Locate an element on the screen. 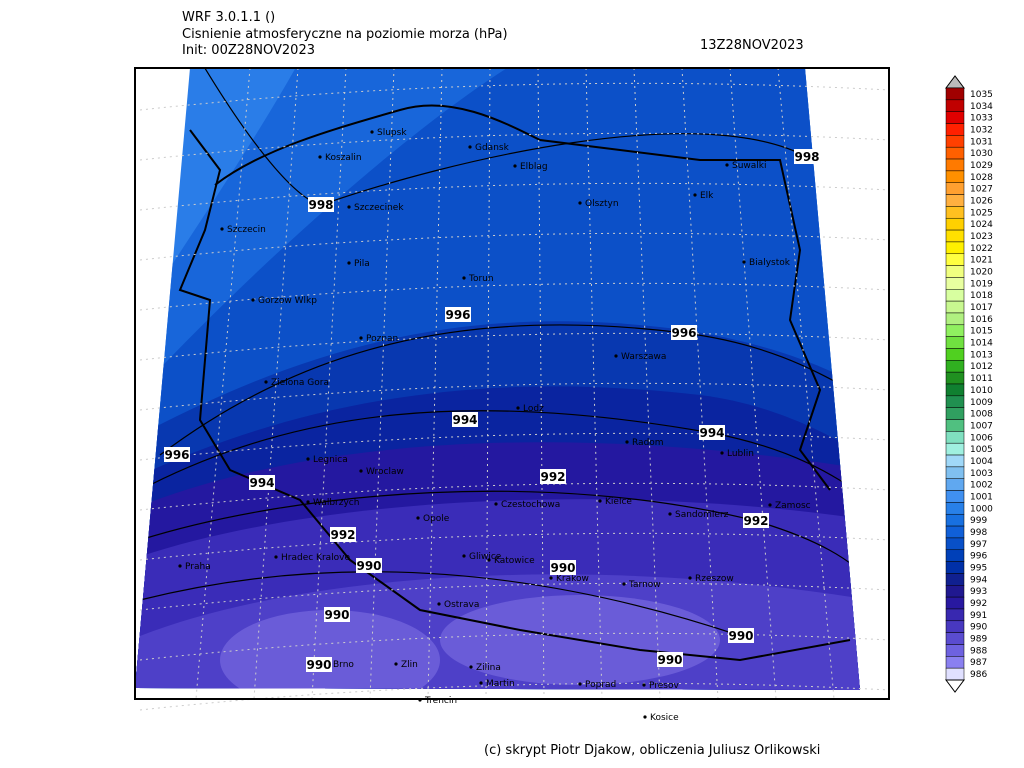 This screenshot has width=1024, height=768. colorbar-label: 1035 is located at coordinates (981, 95).